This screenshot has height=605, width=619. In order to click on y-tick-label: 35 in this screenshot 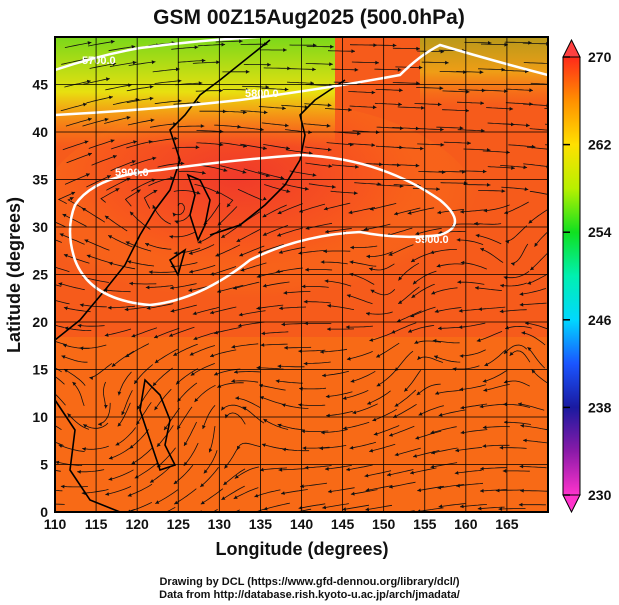, I will do `click(40, 180)`.